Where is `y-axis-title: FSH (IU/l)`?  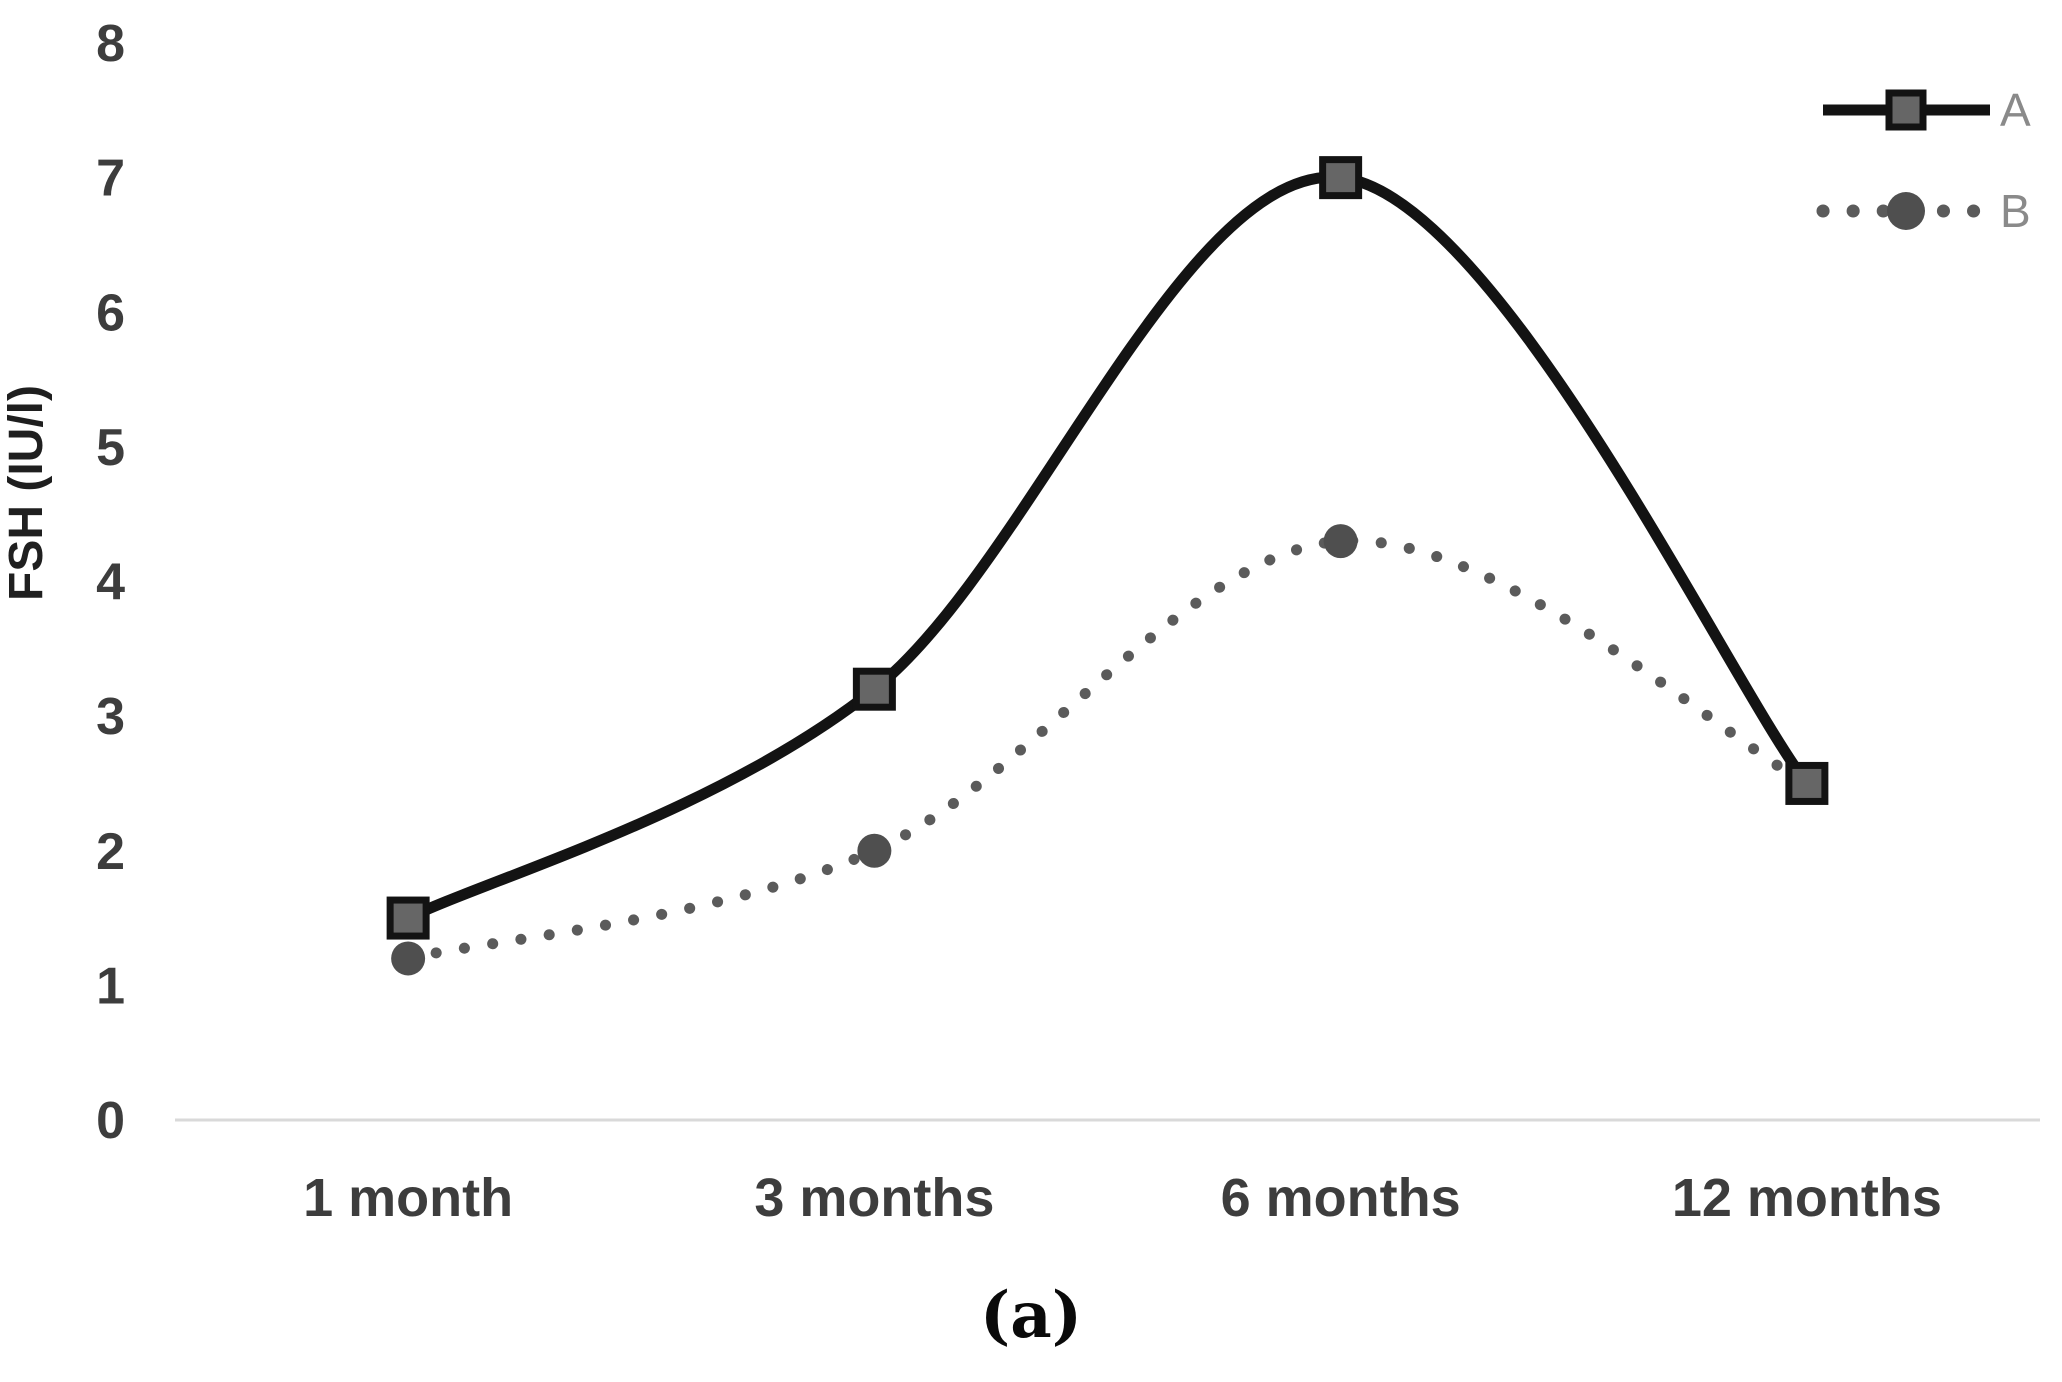
y-axis-title: FSH (IU/l) is located at coordinates (26, 493).